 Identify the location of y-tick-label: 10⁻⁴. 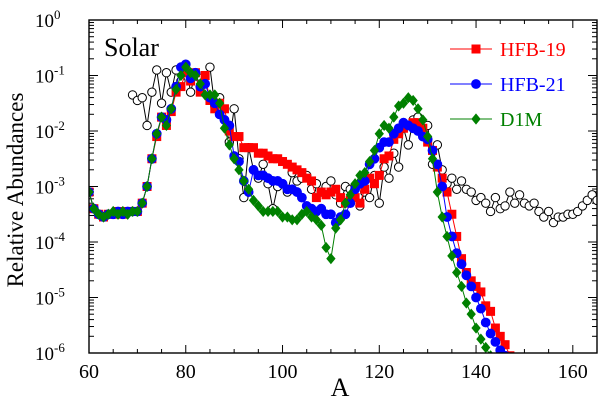
(50, 241).